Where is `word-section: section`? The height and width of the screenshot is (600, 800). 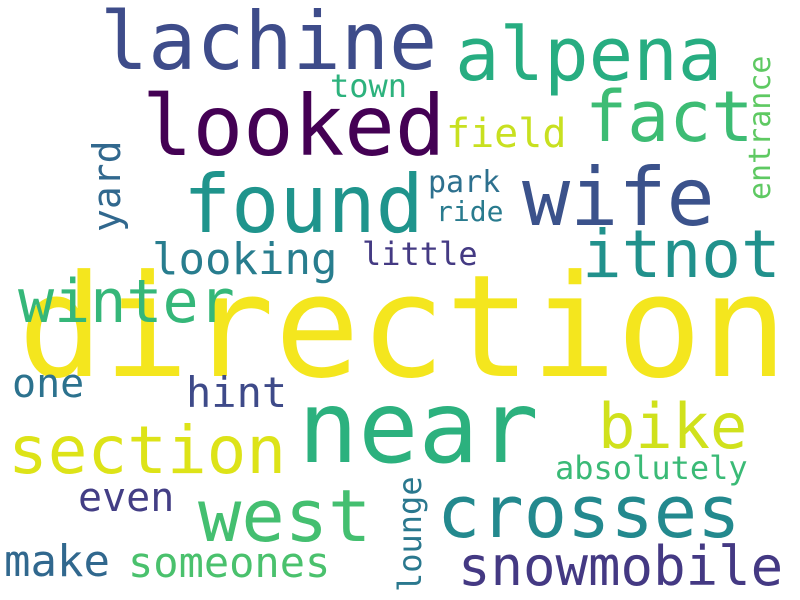 word-section: section is located at coordinates (147, 450).